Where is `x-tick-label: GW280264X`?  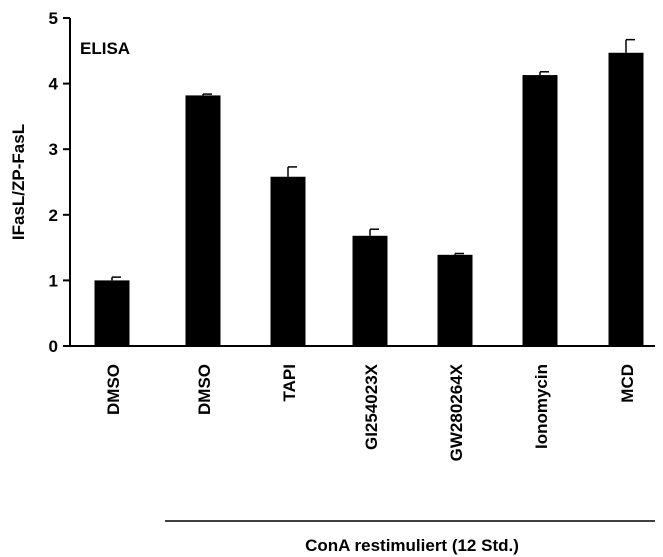 x-tick-label: GW280264X is located at coordinates (456, 412).